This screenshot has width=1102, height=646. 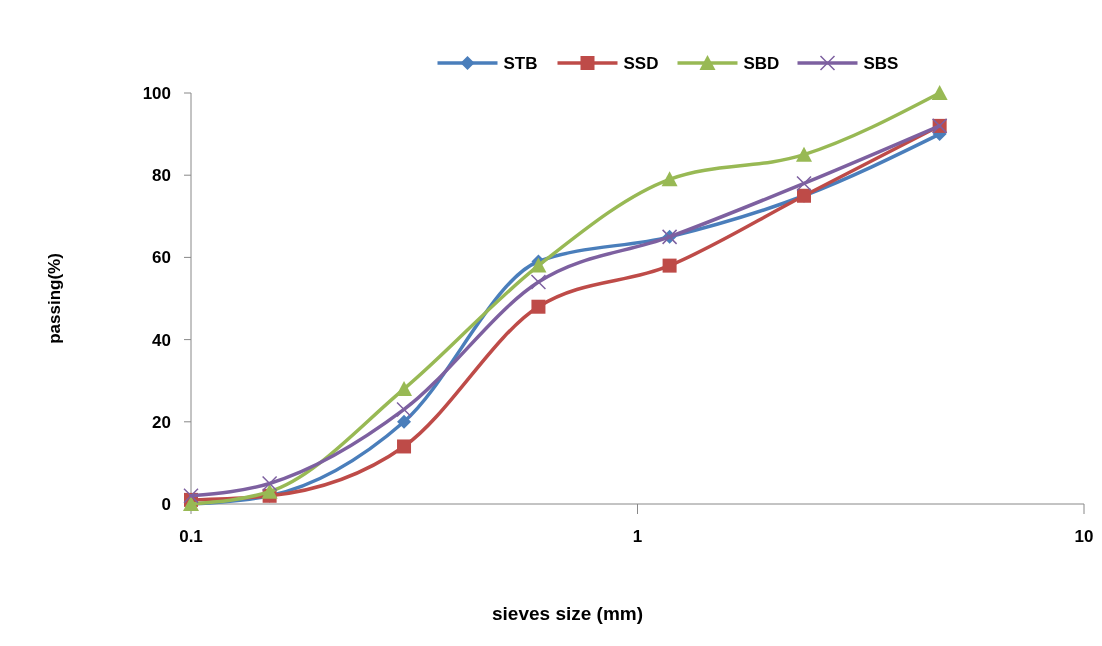 I want to click on legend-label: SBS, so click(x=881, y=63).